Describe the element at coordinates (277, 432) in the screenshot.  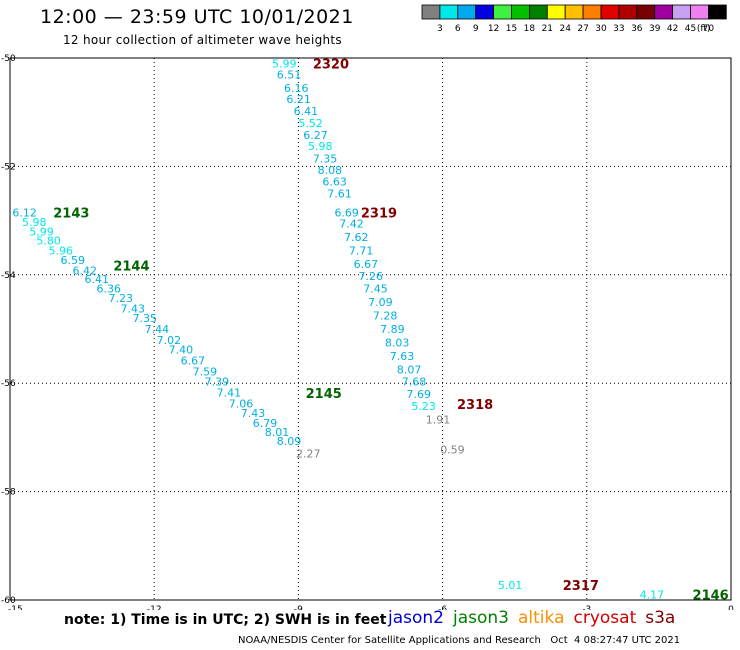
I see `wave-height-reading: 8.01` at that location.